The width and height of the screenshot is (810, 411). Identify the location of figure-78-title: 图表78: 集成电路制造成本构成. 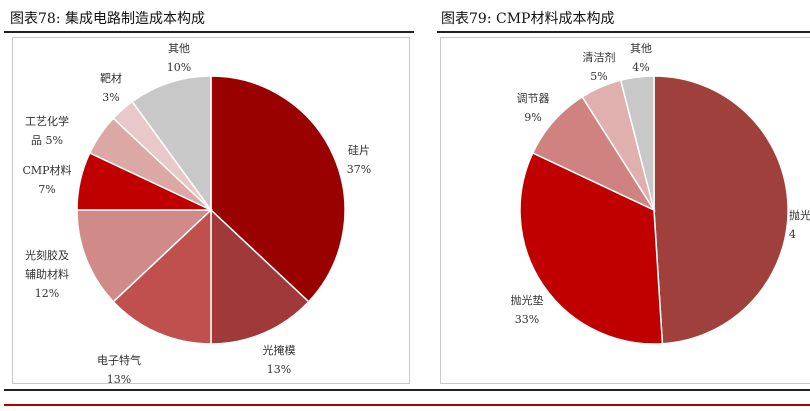
(107, 19).